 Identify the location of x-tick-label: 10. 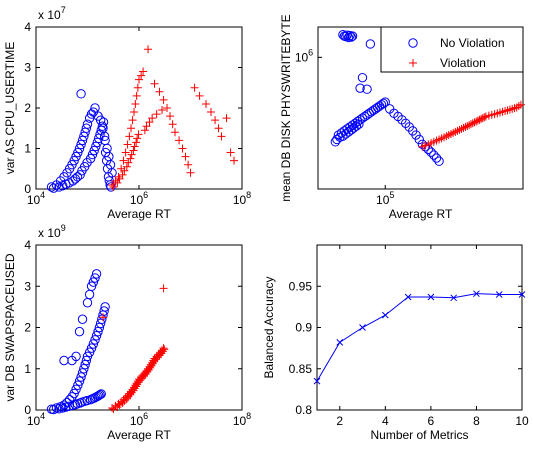
(522, 421).